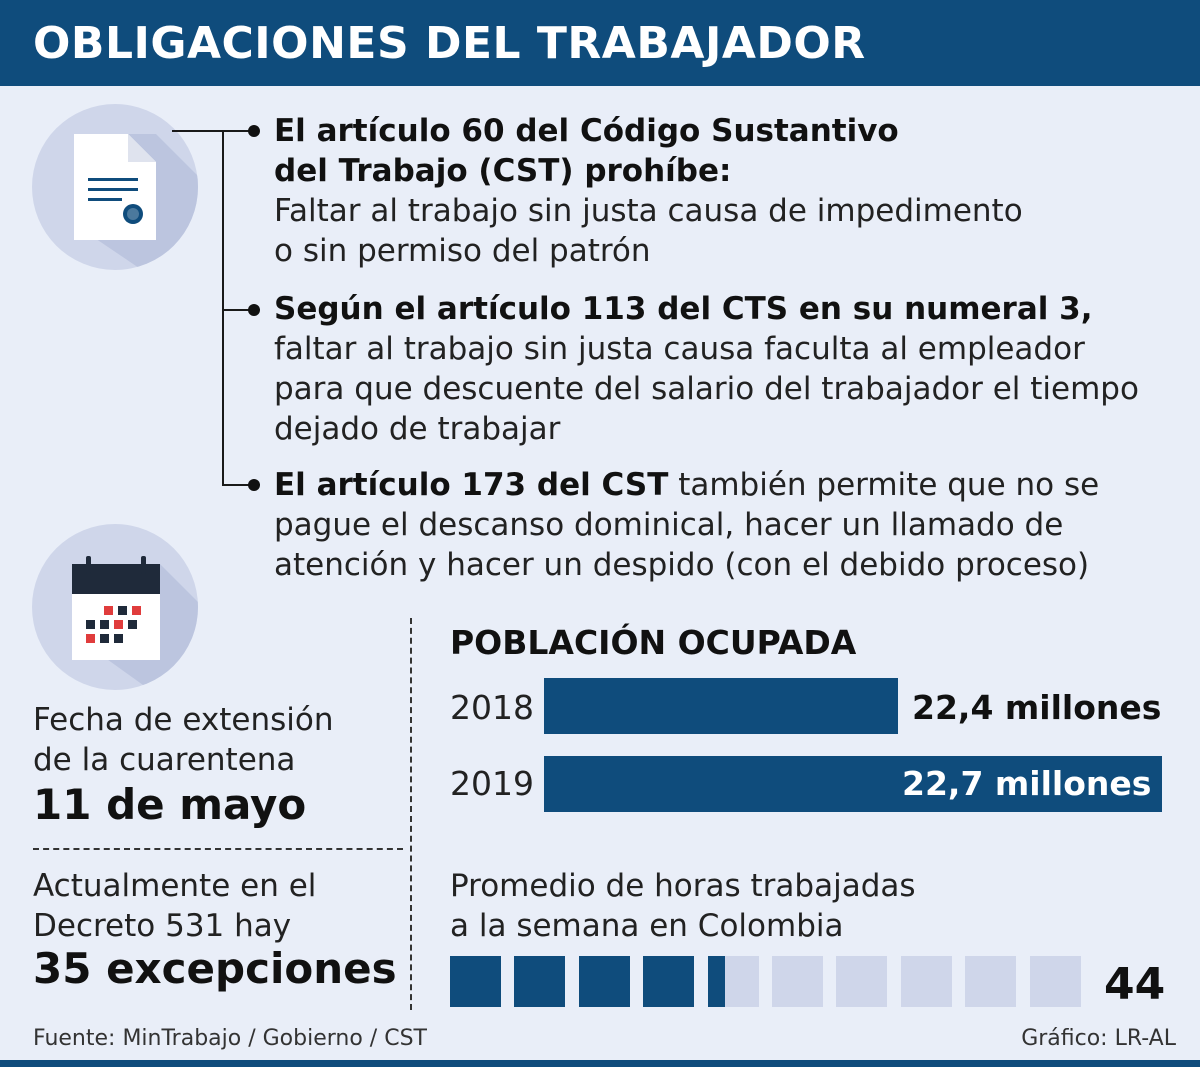 This screenshot has height=1067, width=1200. Describe the element at coordinates (462, 251) in the screenshot. I see `point-text-line: o sin permiso del patrón` at that location.